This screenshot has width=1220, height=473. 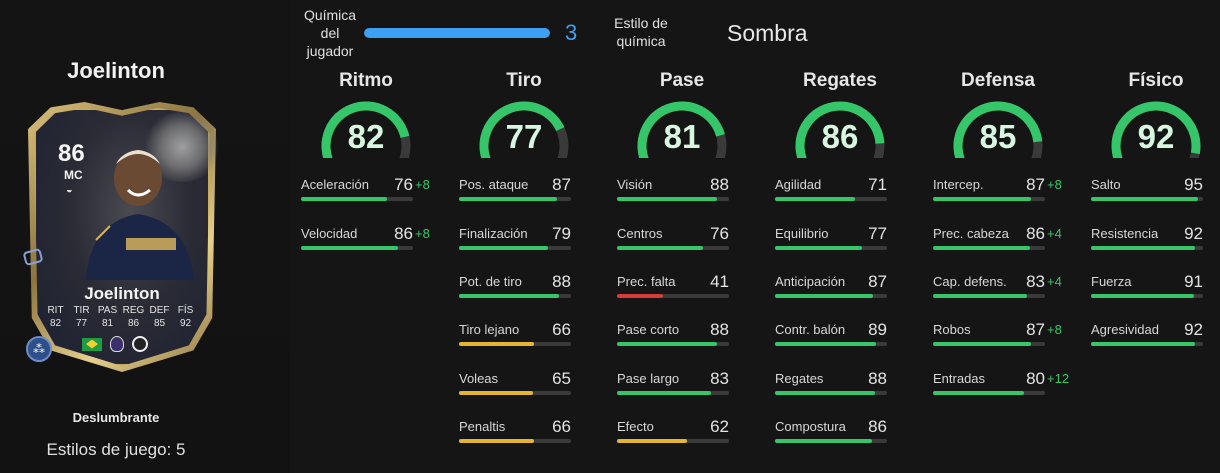 What do you see at coordinates (840, 390) in the screenshot?
I see `stat-row: Regates 88` at bounding box center [840, 390].